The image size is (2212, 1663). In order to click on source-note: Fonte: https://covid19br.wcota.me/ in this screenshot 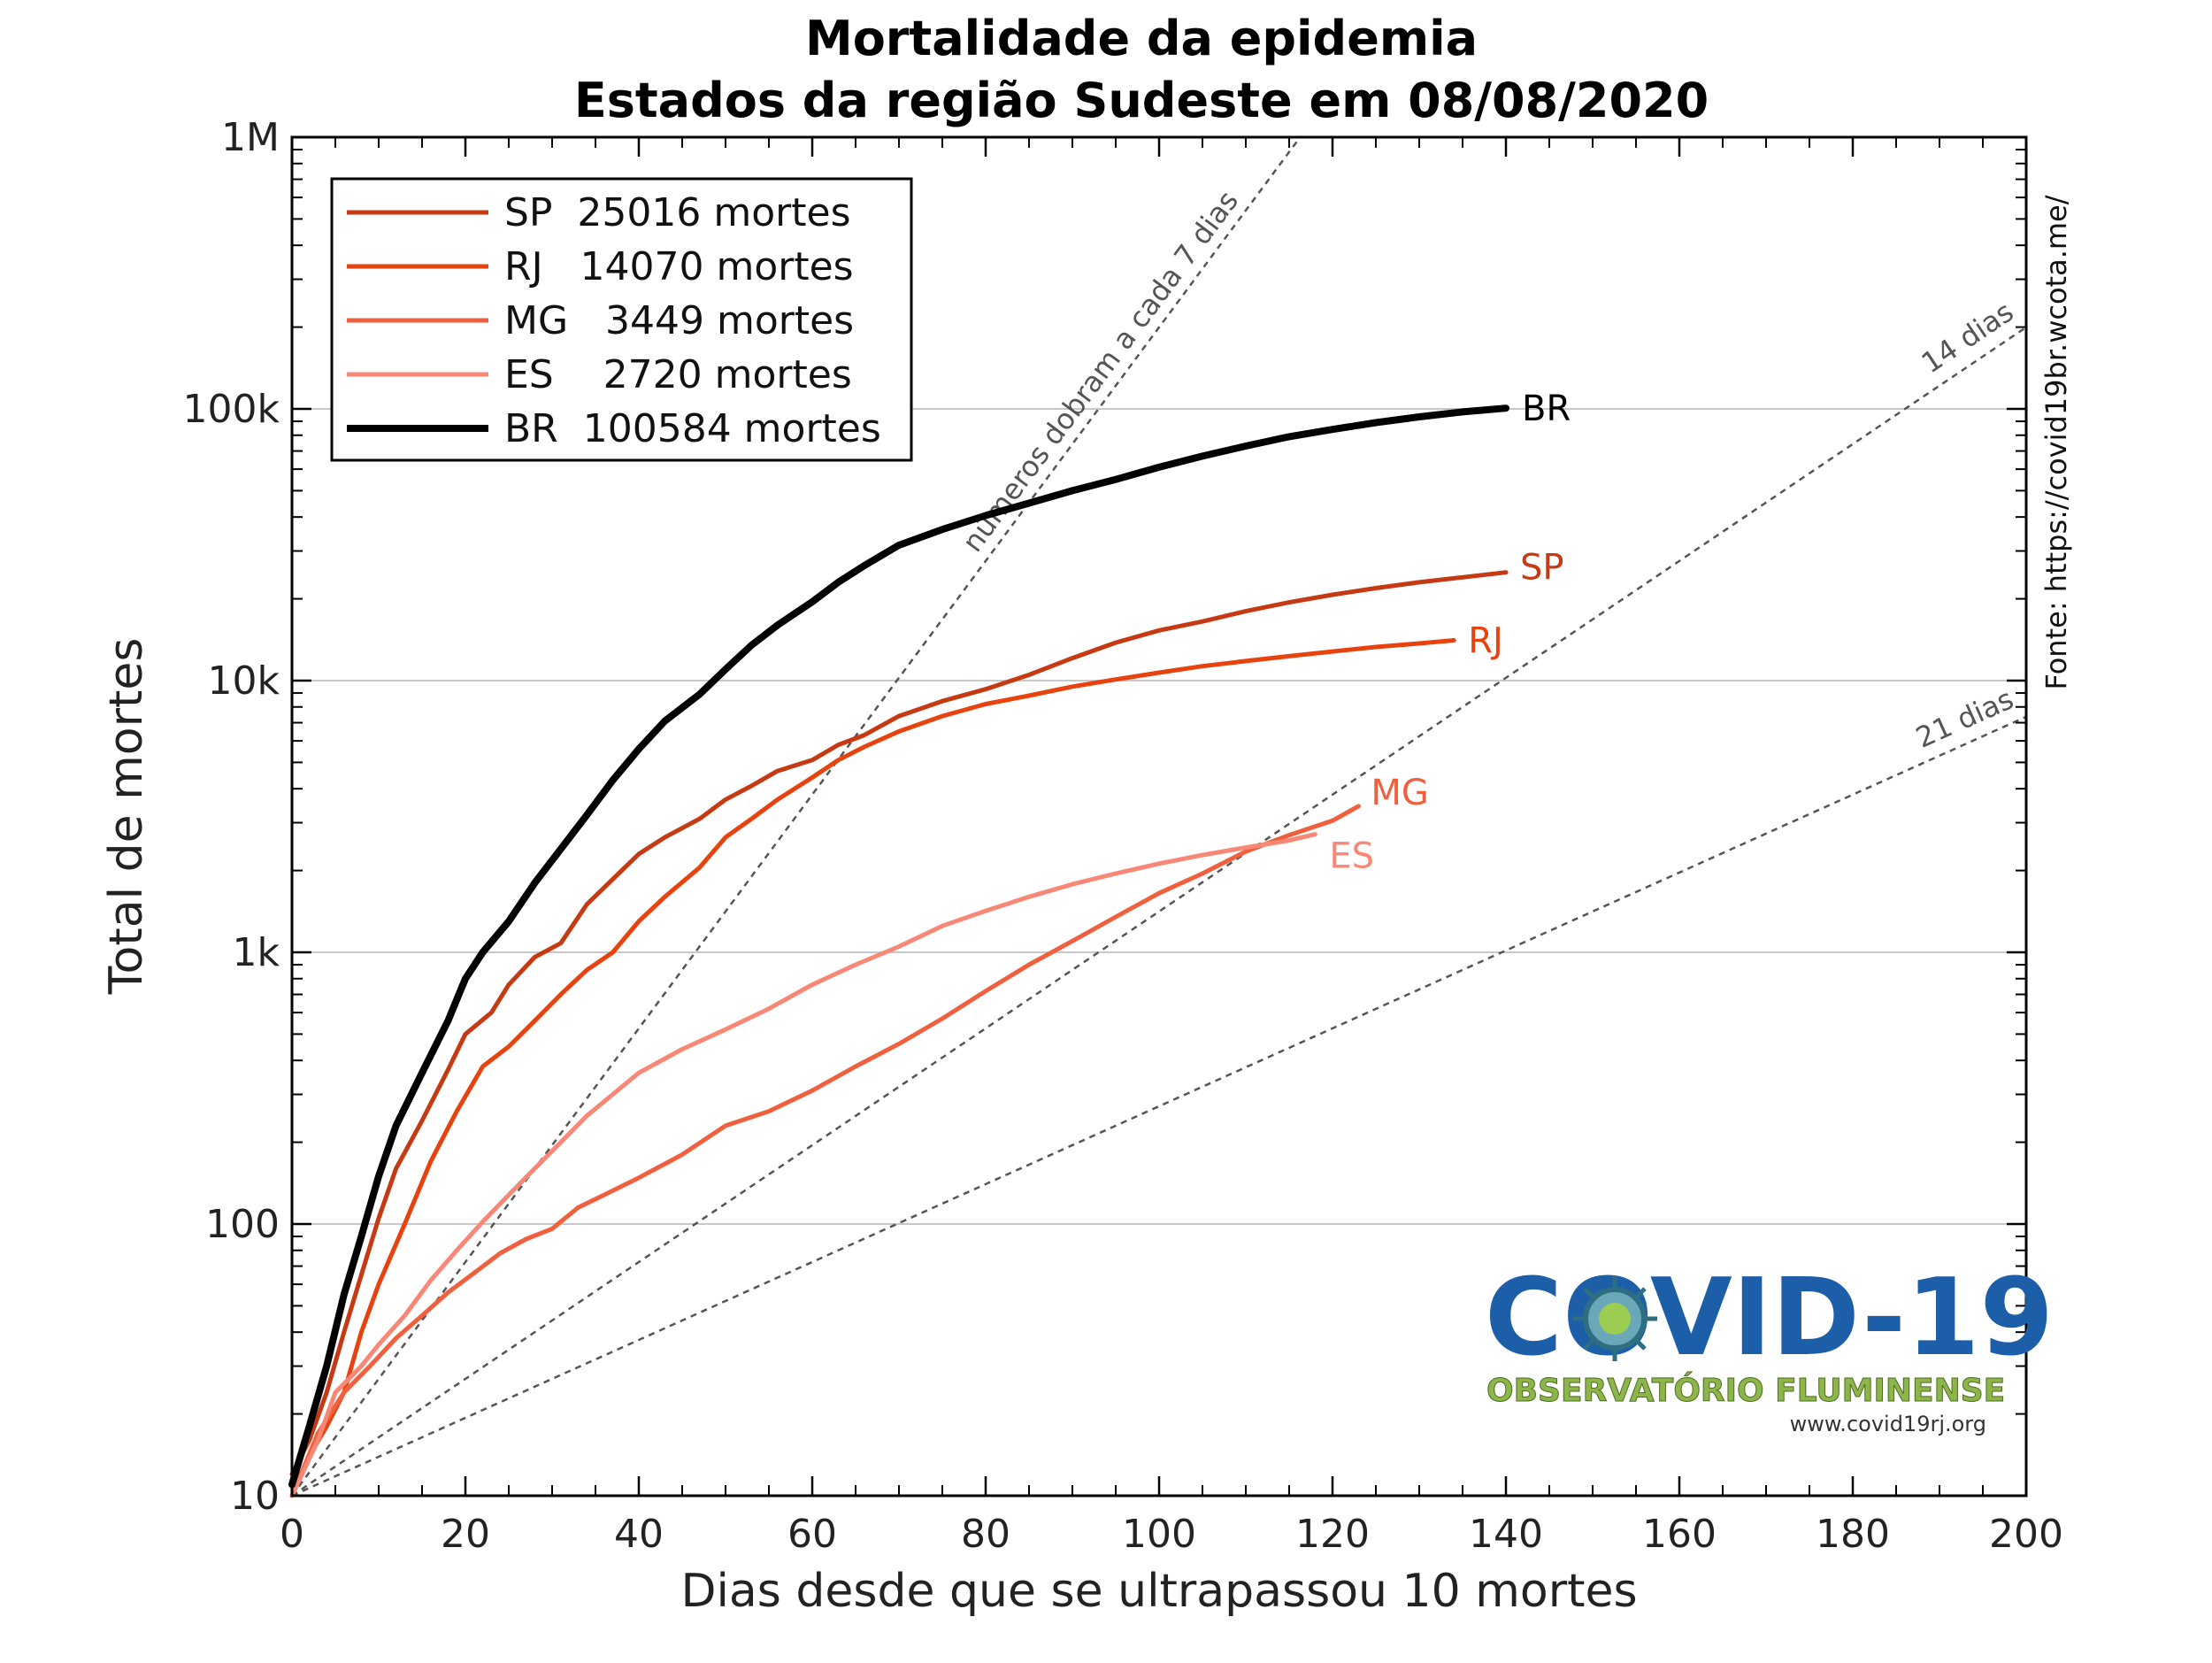, I will do `click(2056, 442)`.